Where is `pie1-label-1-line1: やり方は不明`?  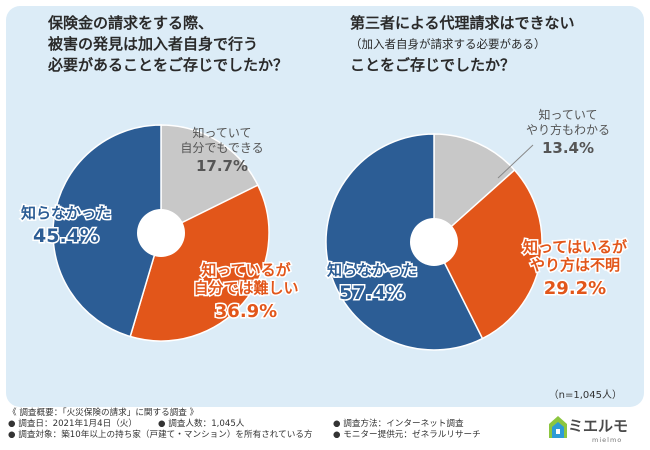 pie1-label-1-line1: やり方は不明 is located at coordinates (575, 265).